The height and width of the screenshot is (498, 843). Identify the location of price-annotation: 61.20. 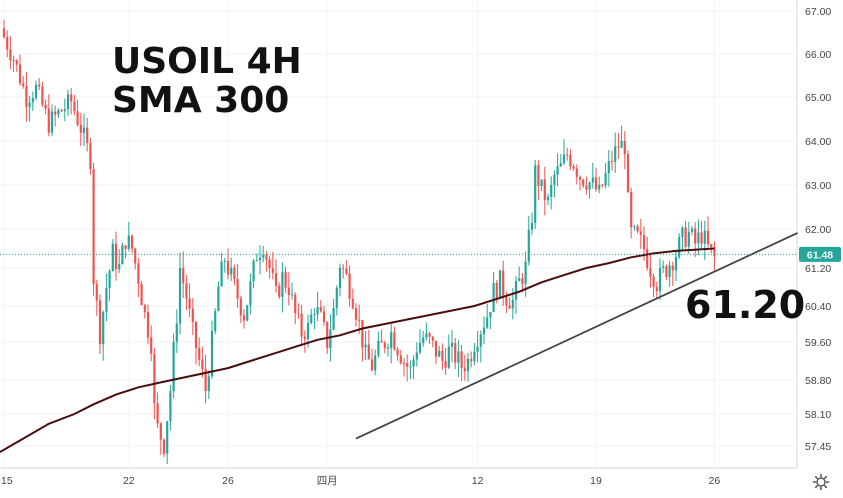
(745, 305).